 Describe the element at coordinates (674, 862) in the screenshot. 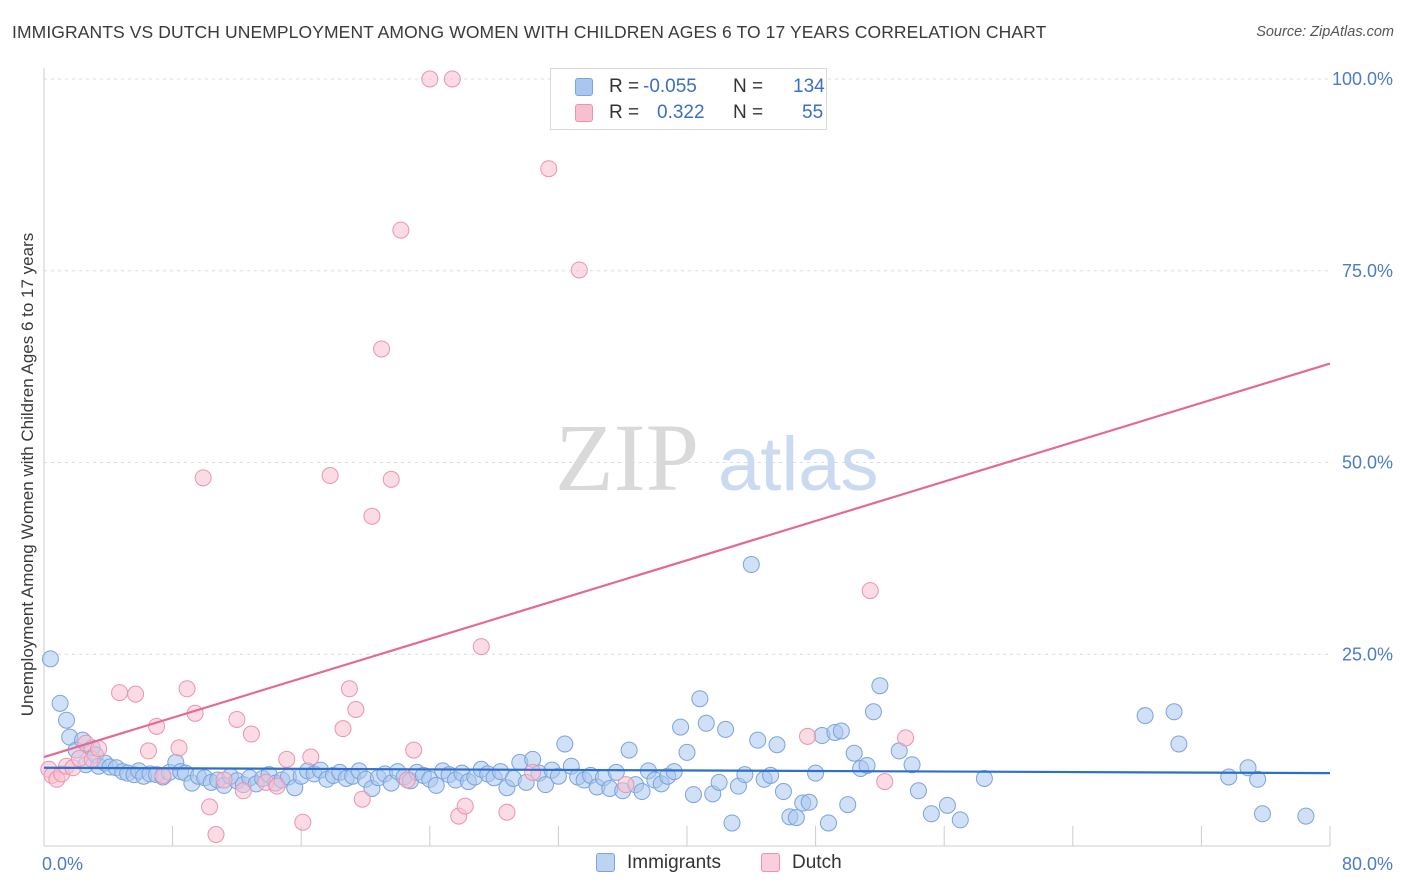

I see `legend-label: Immigrants` at that location.